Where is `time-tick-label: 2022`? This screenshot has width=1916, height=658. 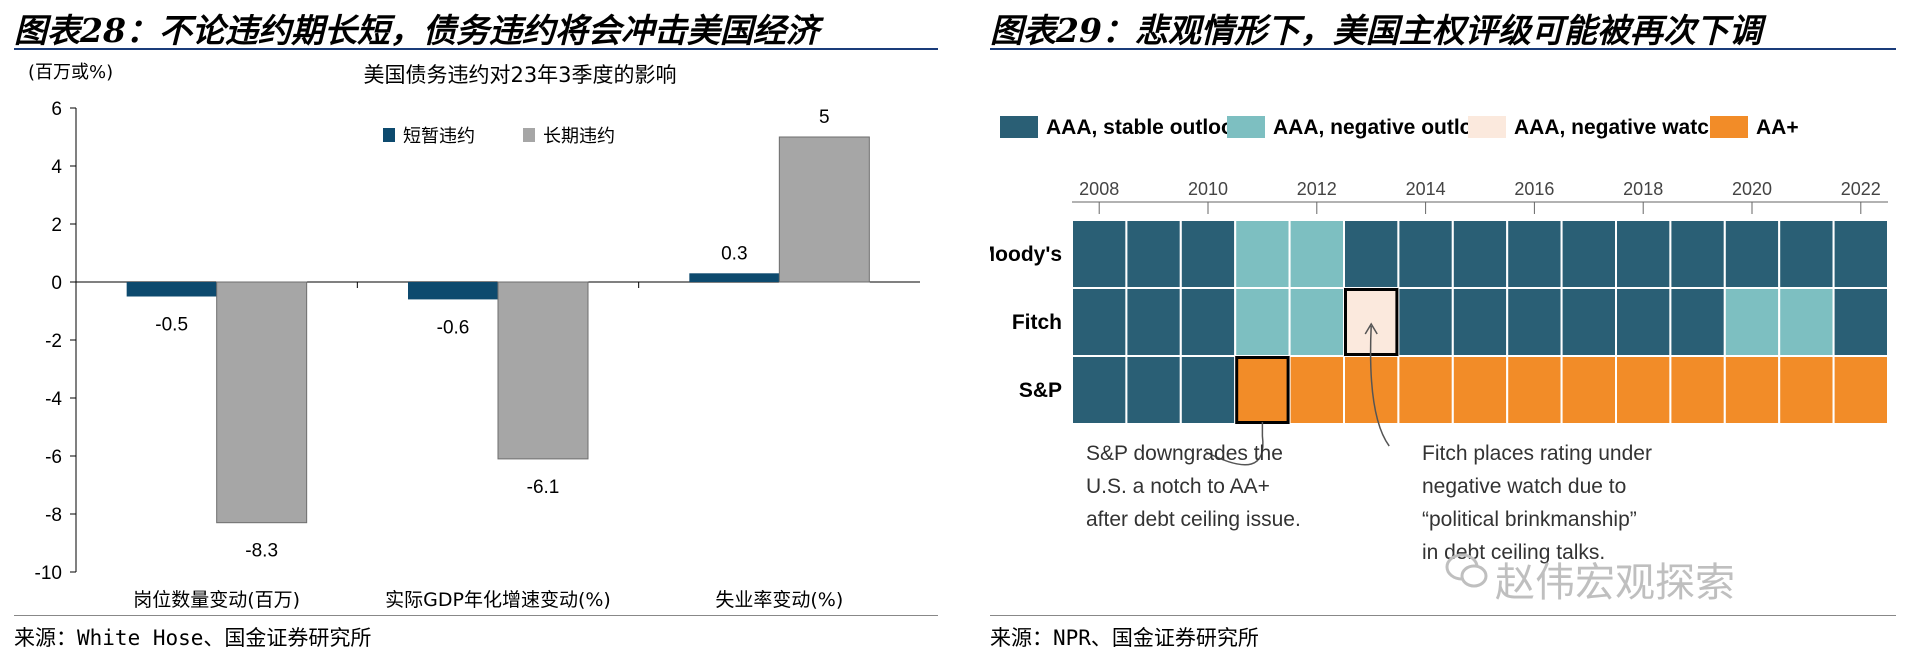
time-tick-label: 2022 is located at coordinates (1861, 189).